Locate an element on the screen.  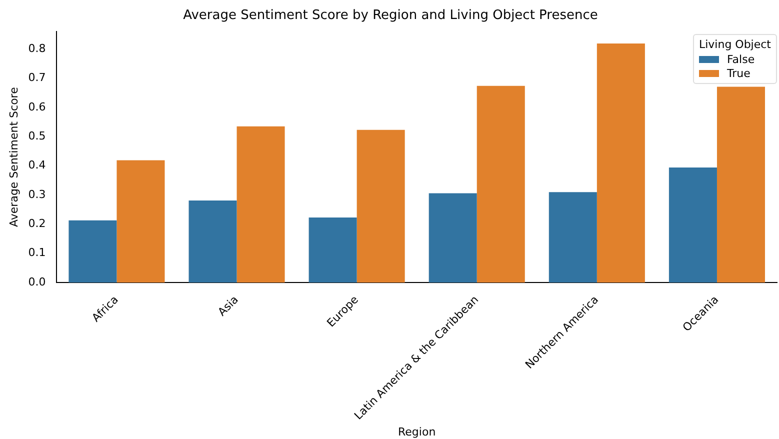
y-axis-title: Average Sentiment Score is located at coordinates (13, 156).